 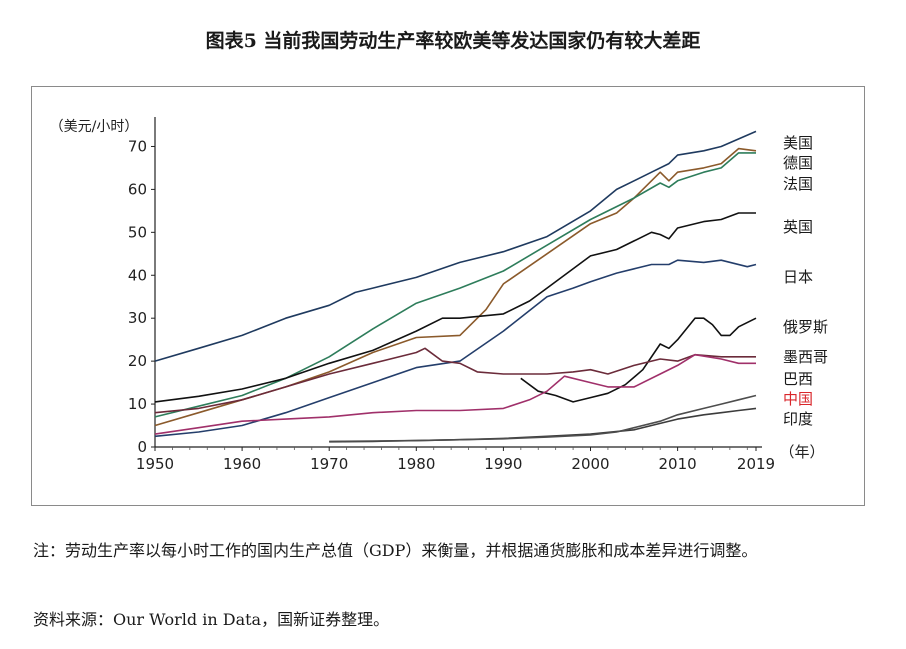 I want to click on x-tick-label: 1970, so click(x=329, y=464).